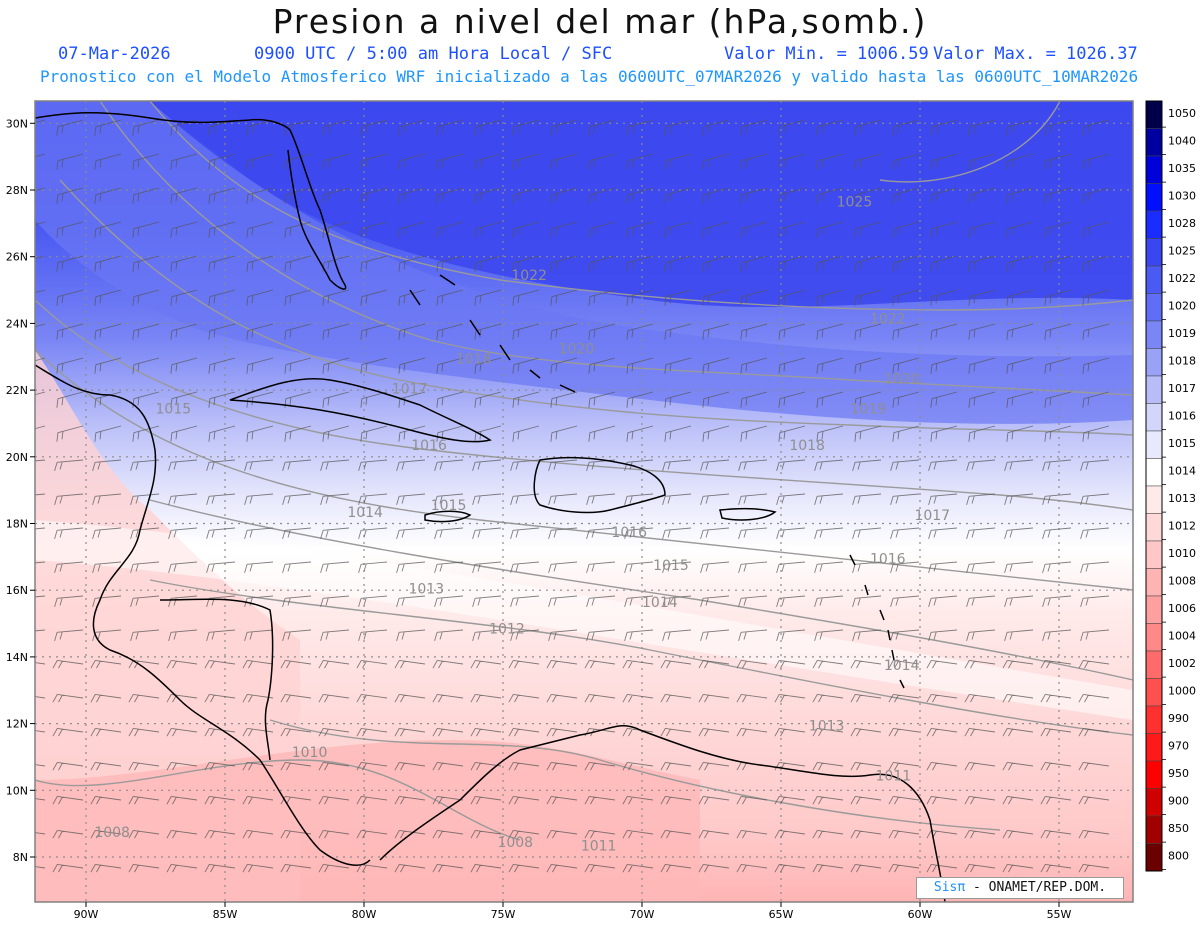 This screenshot has width=1200, height=927. Describe the element at coordinates (869, 409) in the screenshot. I see `contour-label: 1019` at that location.